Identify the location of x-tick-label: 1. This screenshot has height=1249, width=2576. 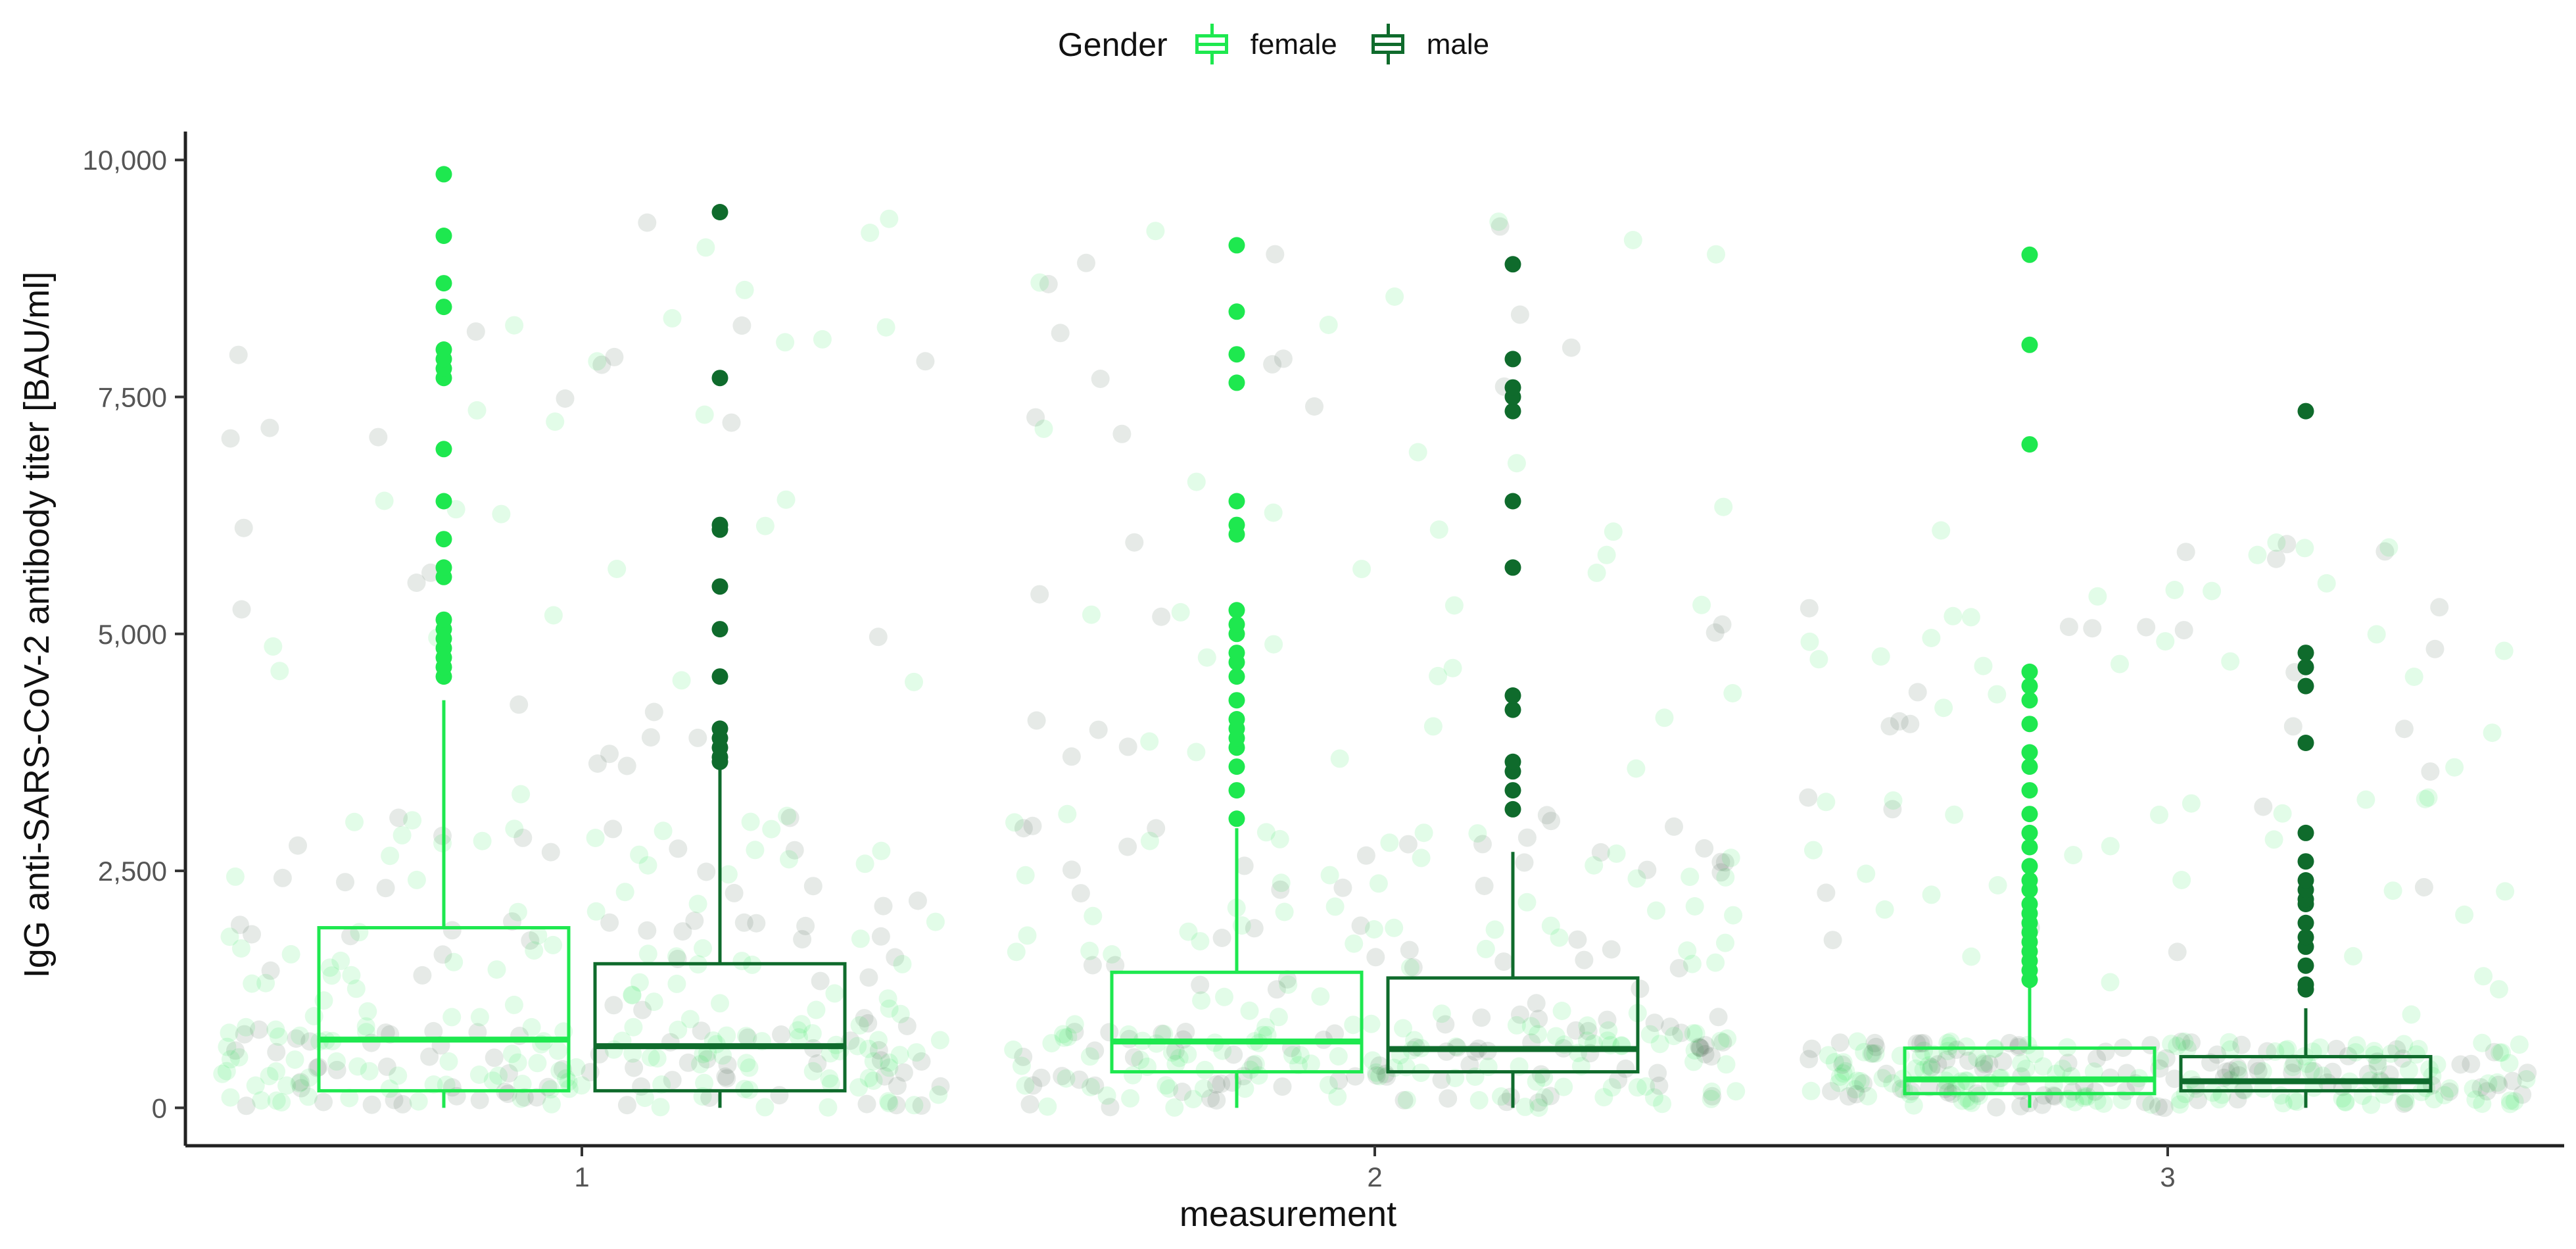
(582, 1177).